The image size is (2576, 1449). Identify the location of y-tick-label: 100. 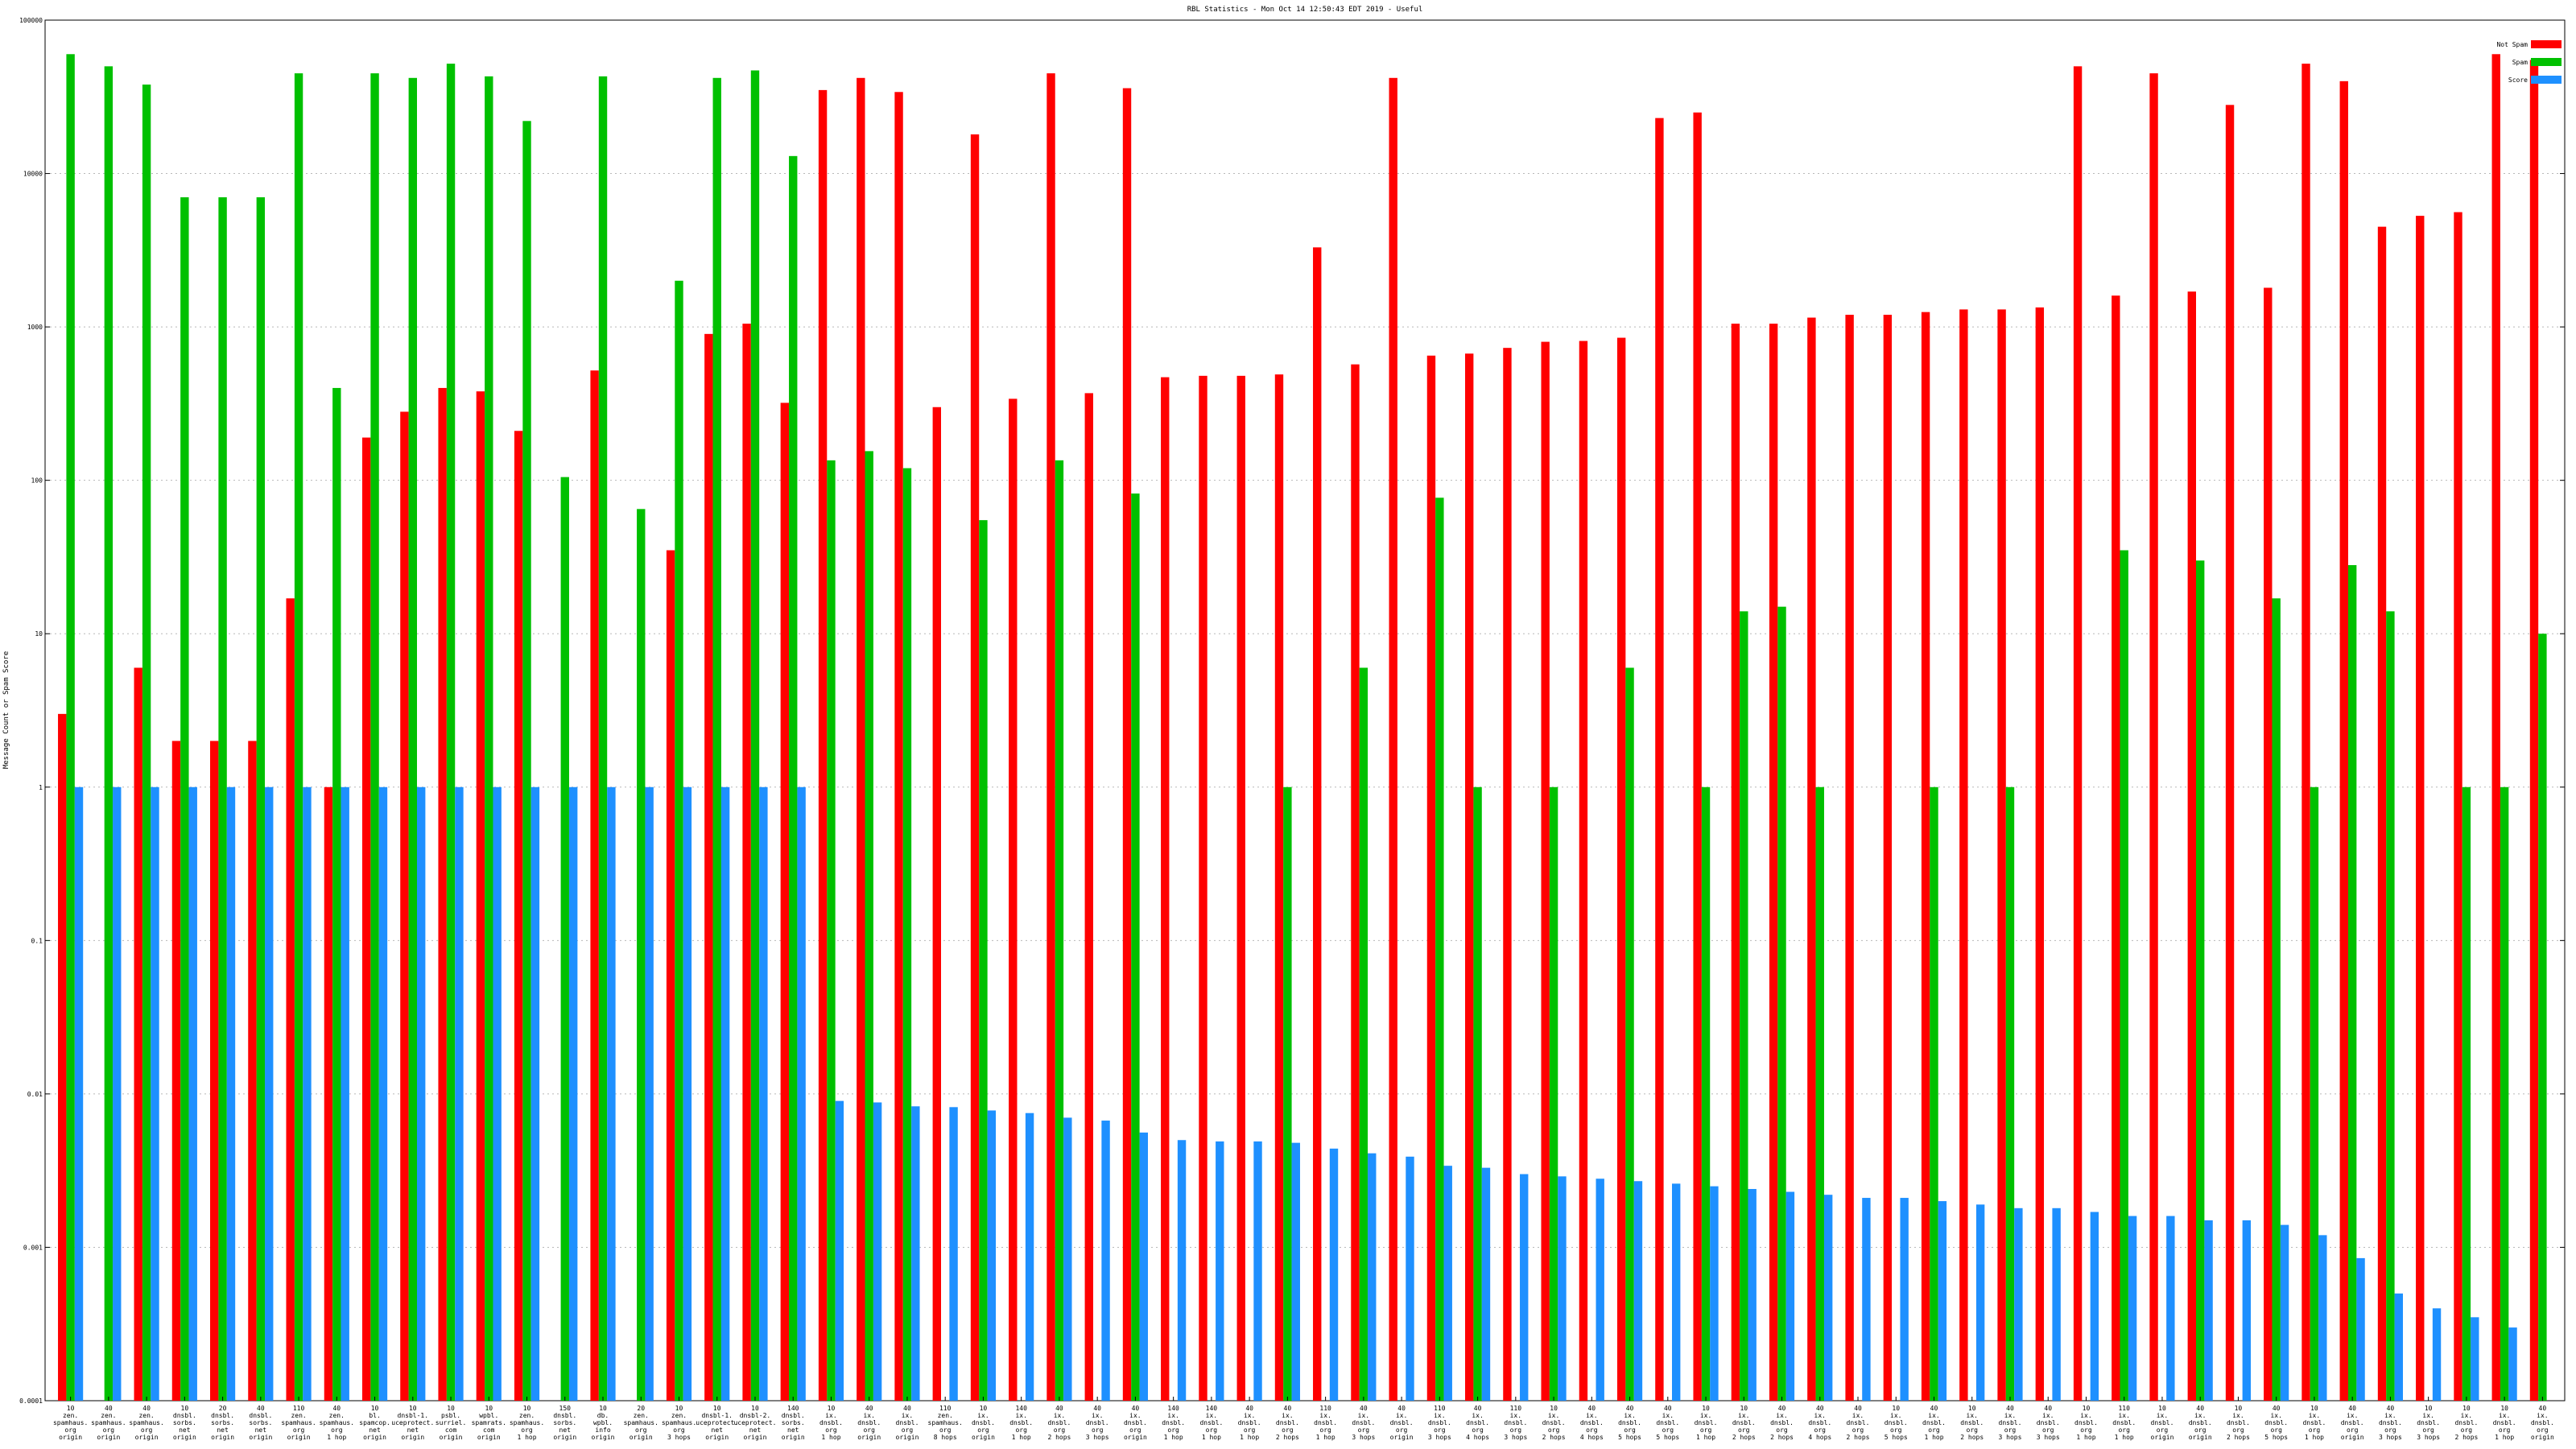
(37, 481).